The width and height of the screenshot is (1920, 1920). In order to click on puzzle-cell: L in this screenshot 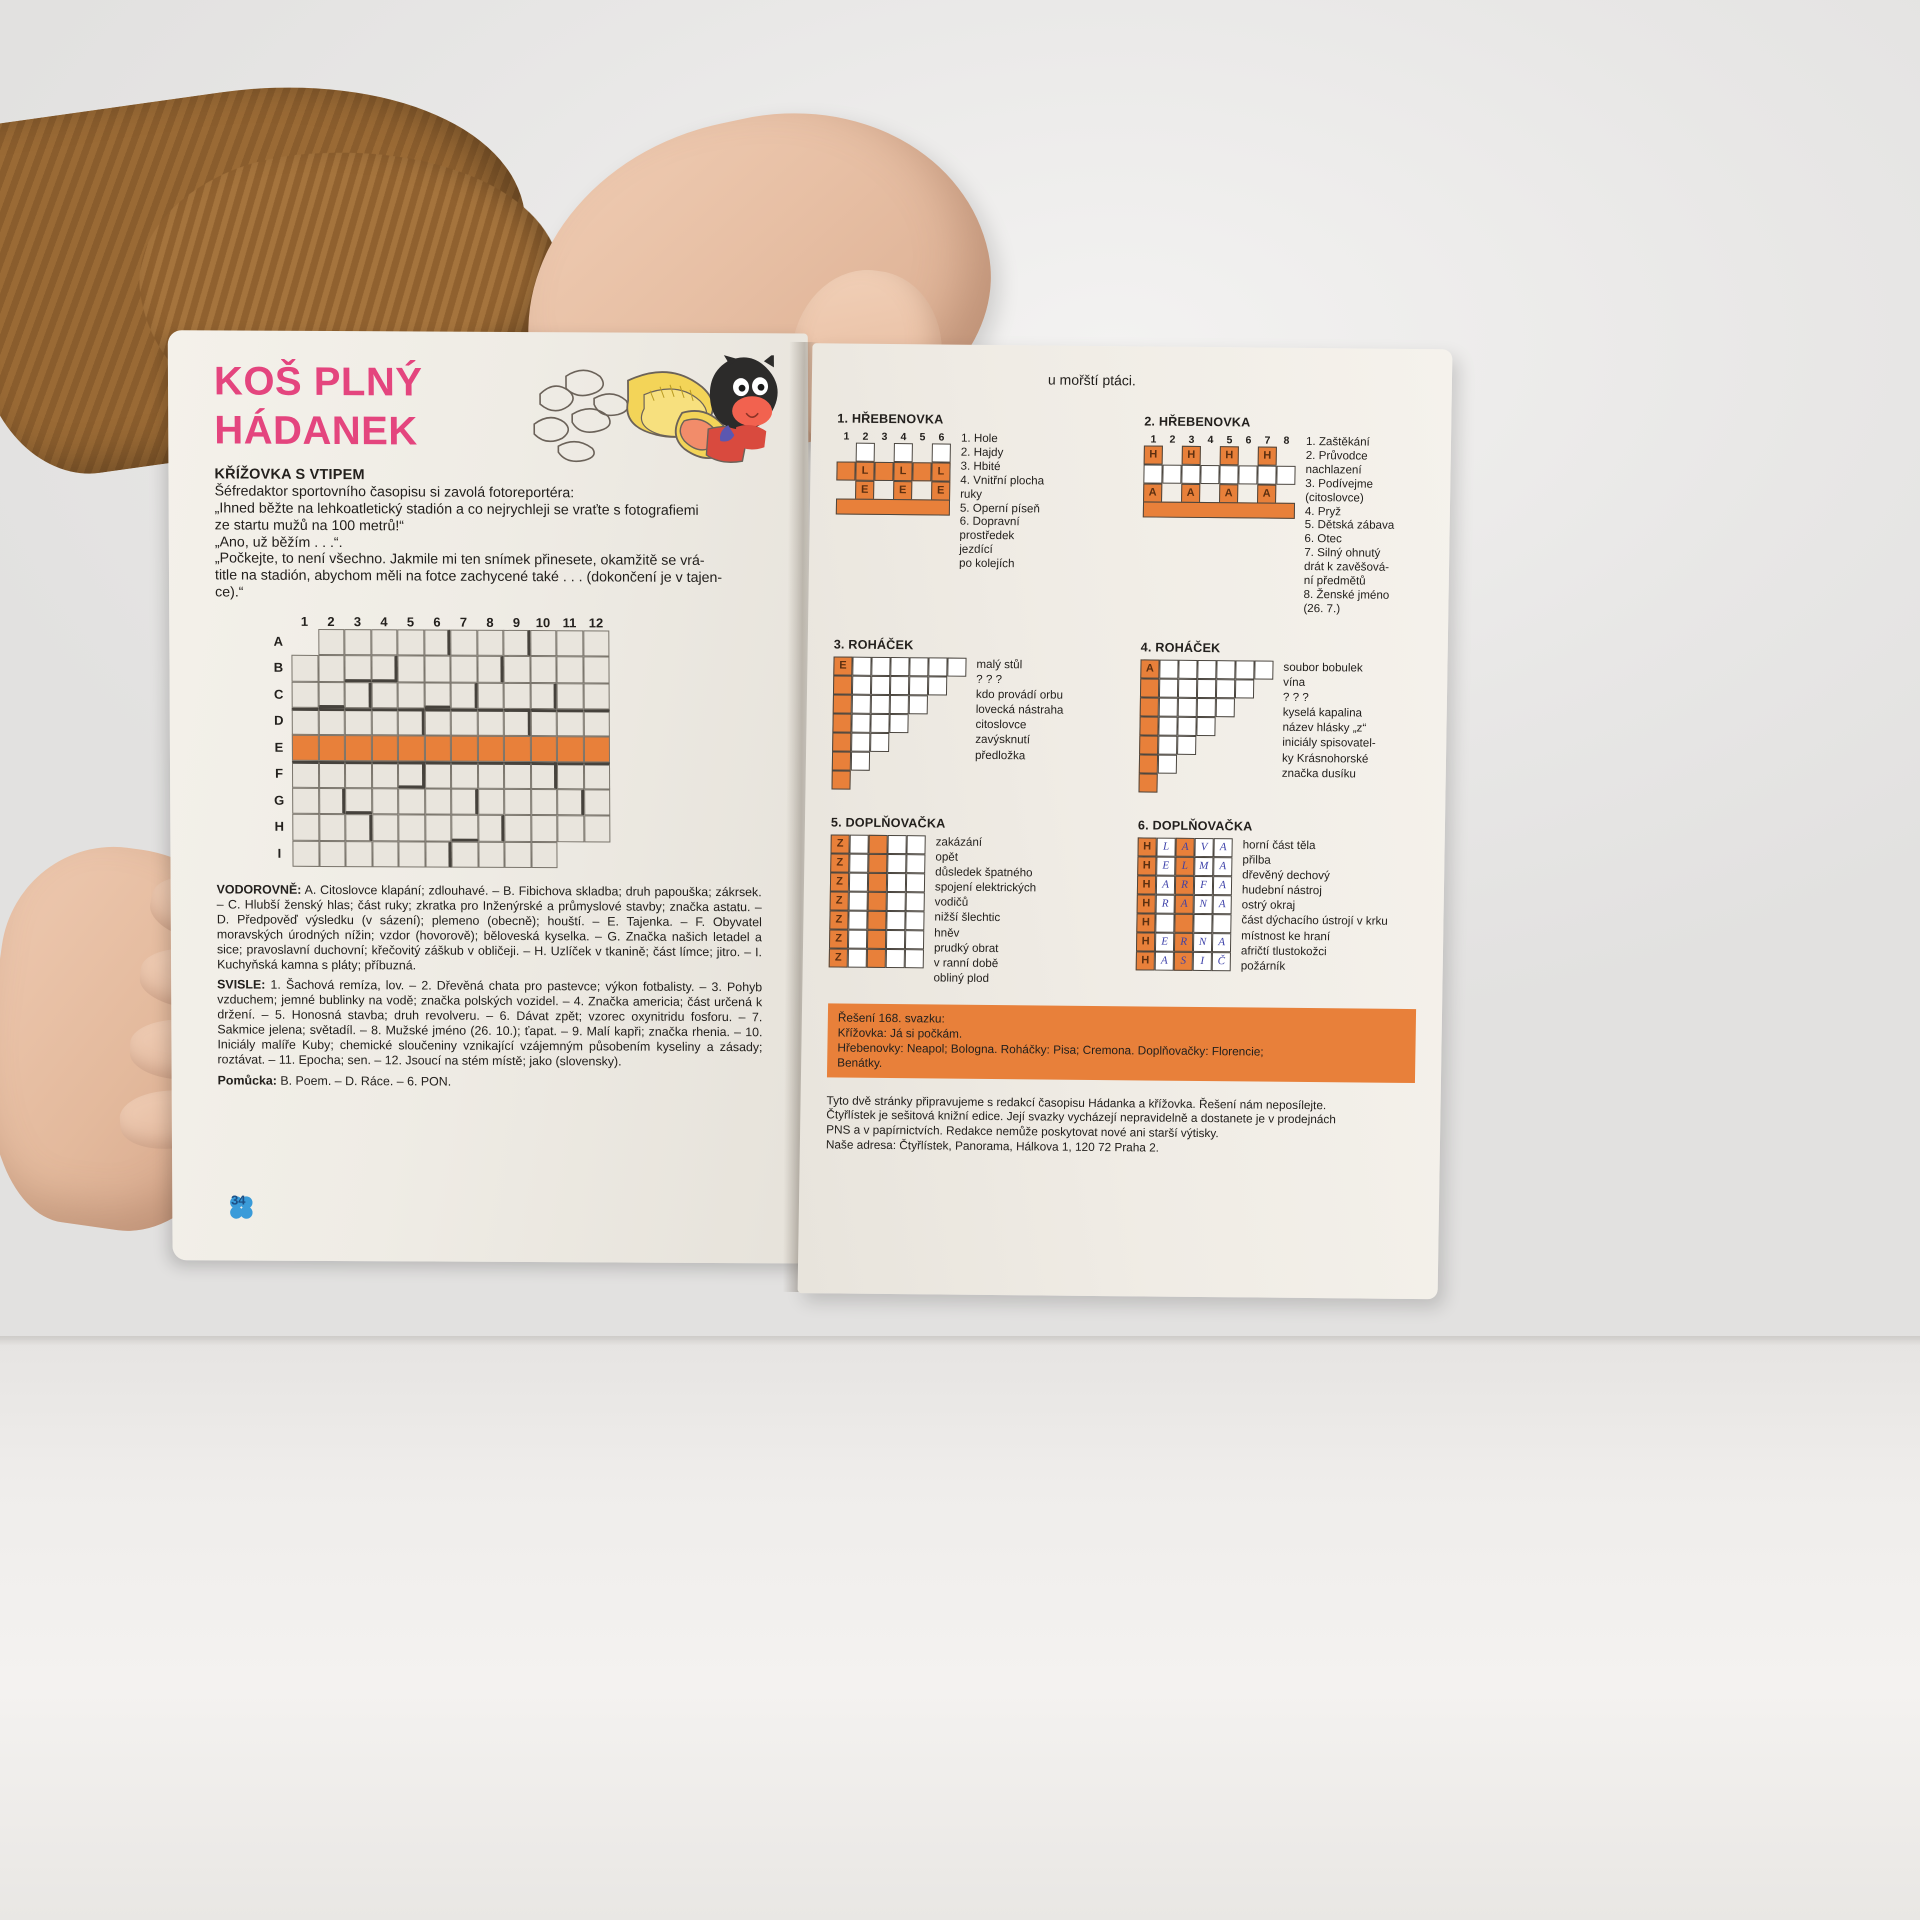, I will do `click(865, 471)`.